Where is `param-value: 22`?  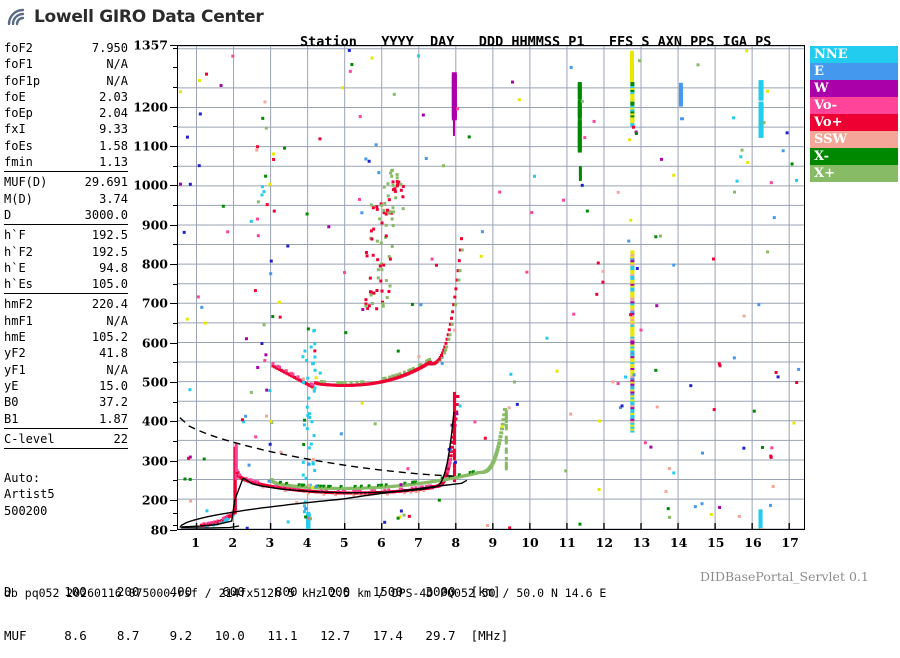 param-value: 22 is located at coordinates (120, 438).